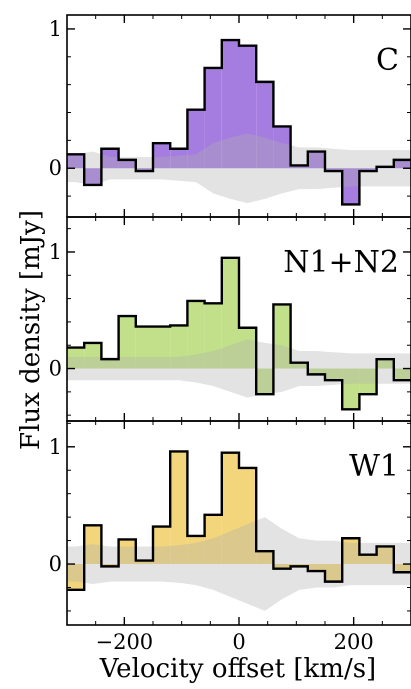 This screenshot has width=411, height=689. What do you see at coordinates (341, 262) in the screenshot?
I see `panel-label: N1+N2` at bounding box center [341, 262].